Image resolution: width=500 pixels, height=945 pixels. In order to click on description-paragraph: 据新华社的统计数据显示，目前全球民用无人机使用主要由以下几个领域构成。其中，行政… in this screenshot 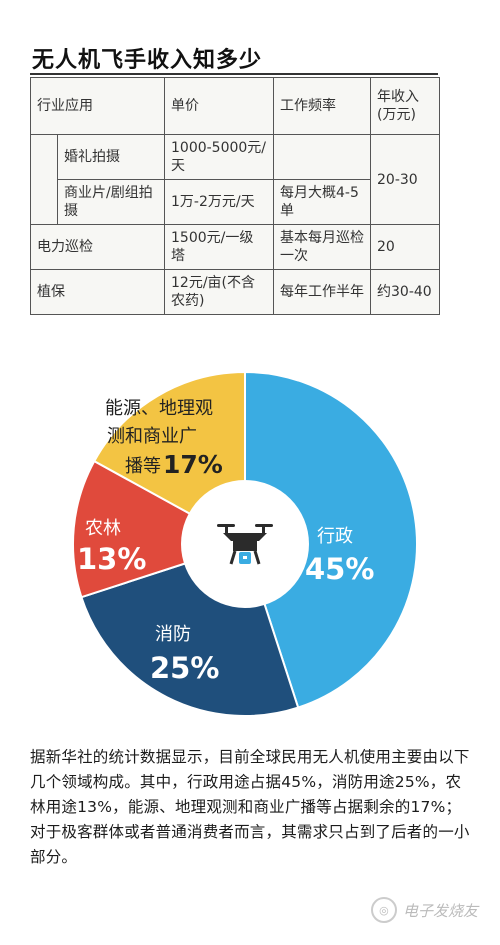, I will do `click(250, 807)`.